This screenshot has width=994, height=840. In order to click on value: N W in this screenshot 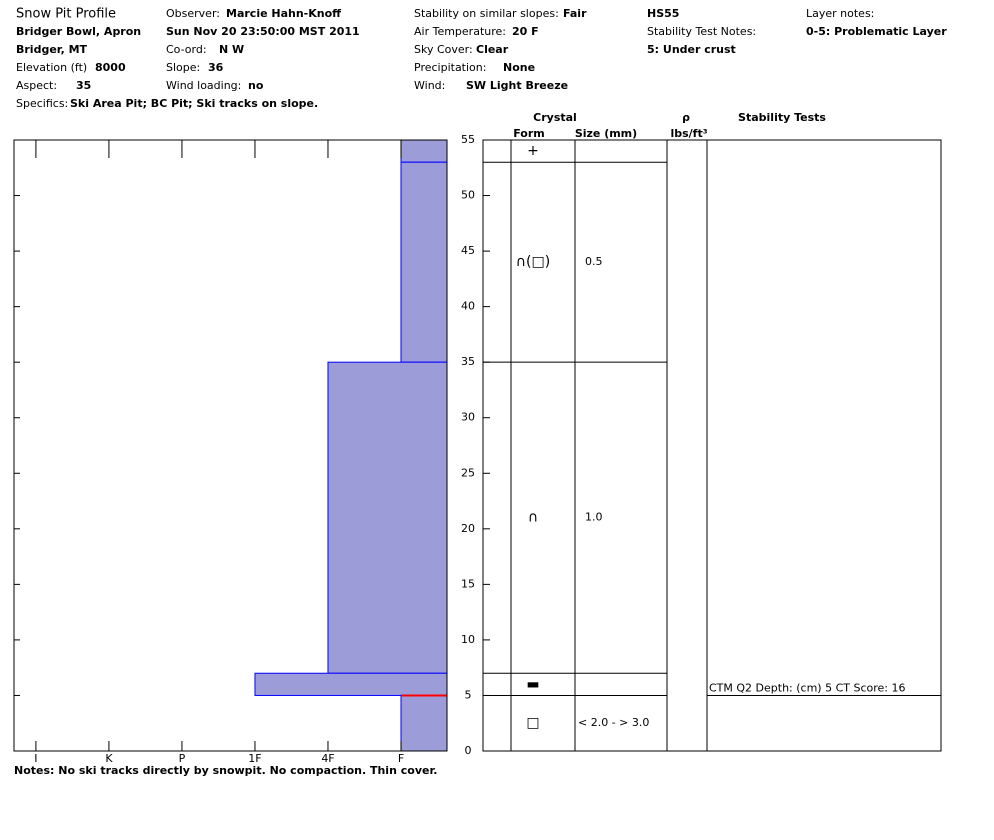, I will do `click(231, 49)`.